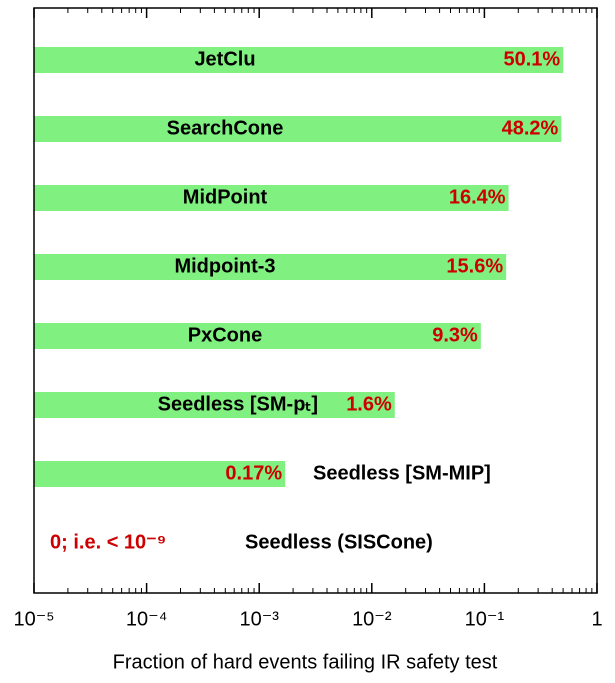 The width and height of the screenshot is (615, 683). Describe the element at coordinates (339, 542) in the screenshot. I see `category-label: Seedless (SISCone)` at that location.